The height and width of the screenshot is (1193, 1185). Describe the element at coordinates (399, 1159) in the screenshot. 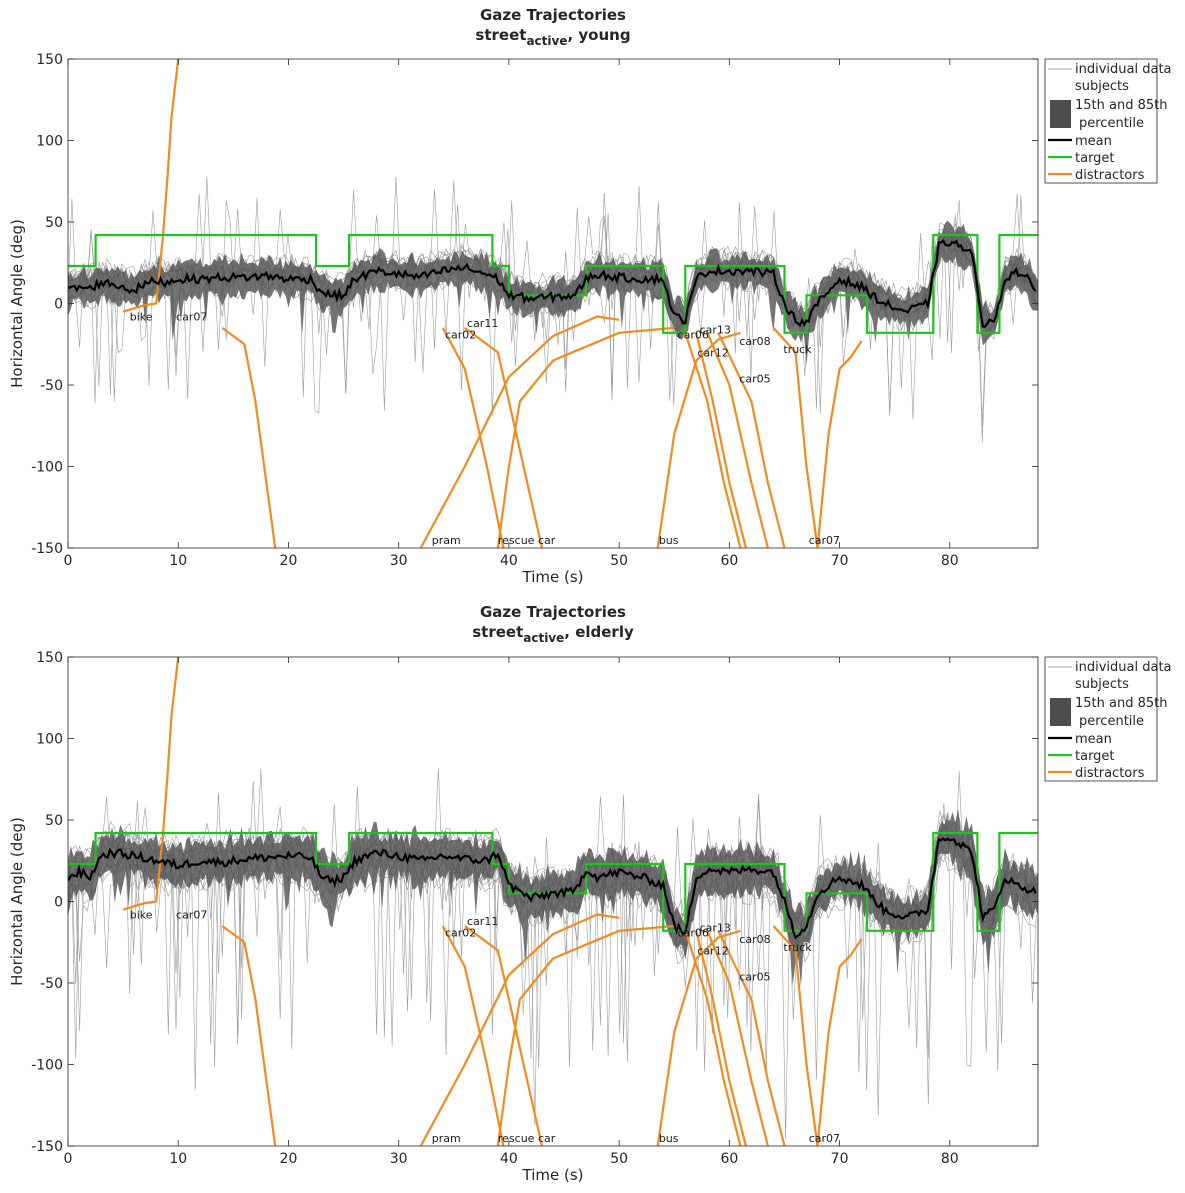

I see `x-tick-label: 30` at that location.